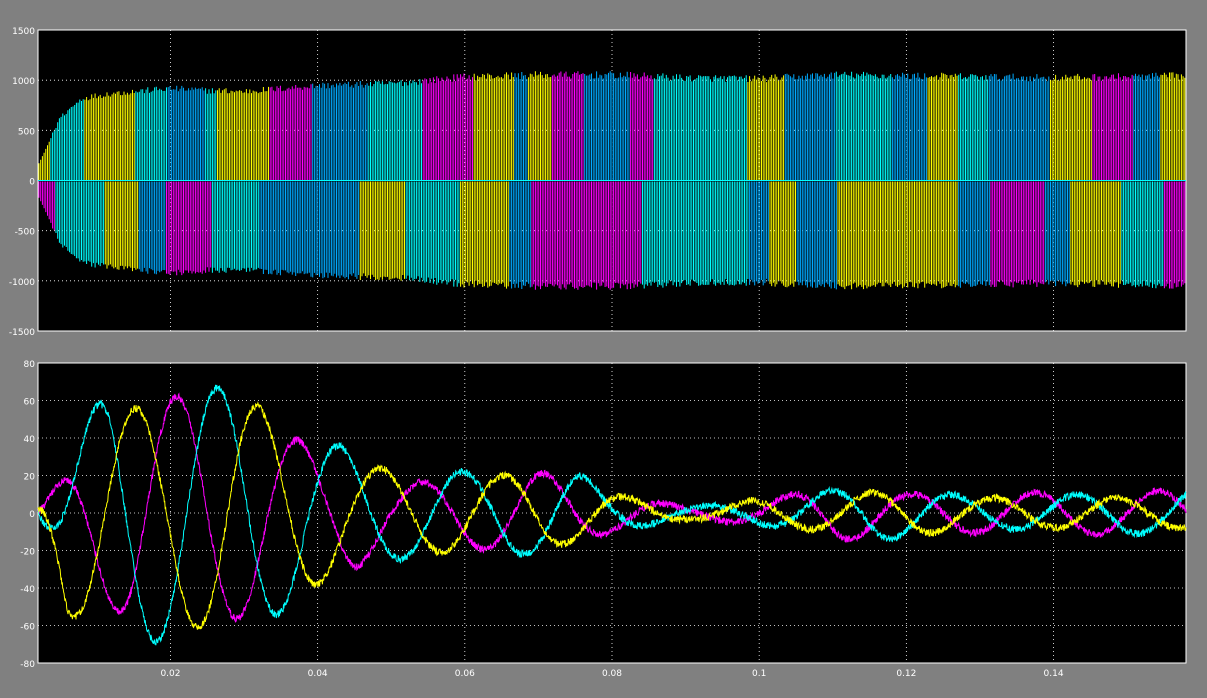  Describe the element at coordinates (27, 628) in the screenshot. I see `bottom-y-tick-label: -60` at that location.